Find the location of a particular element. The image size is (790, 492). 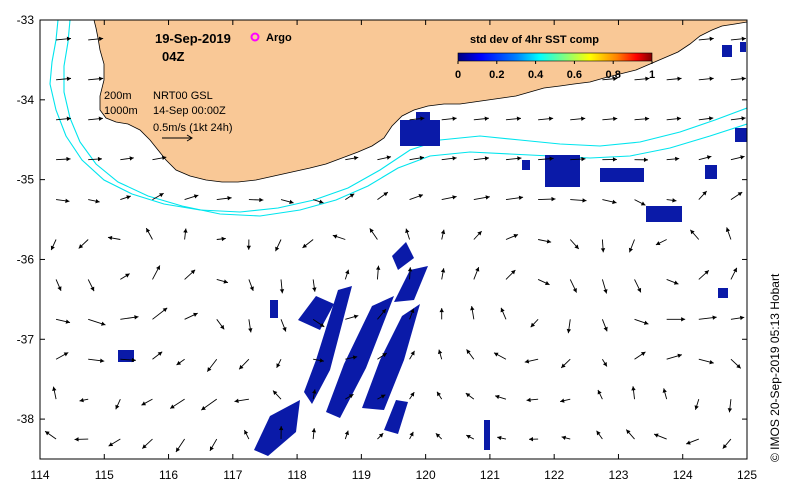

x-tick-label: 115 is located at coordinates (104, 475).